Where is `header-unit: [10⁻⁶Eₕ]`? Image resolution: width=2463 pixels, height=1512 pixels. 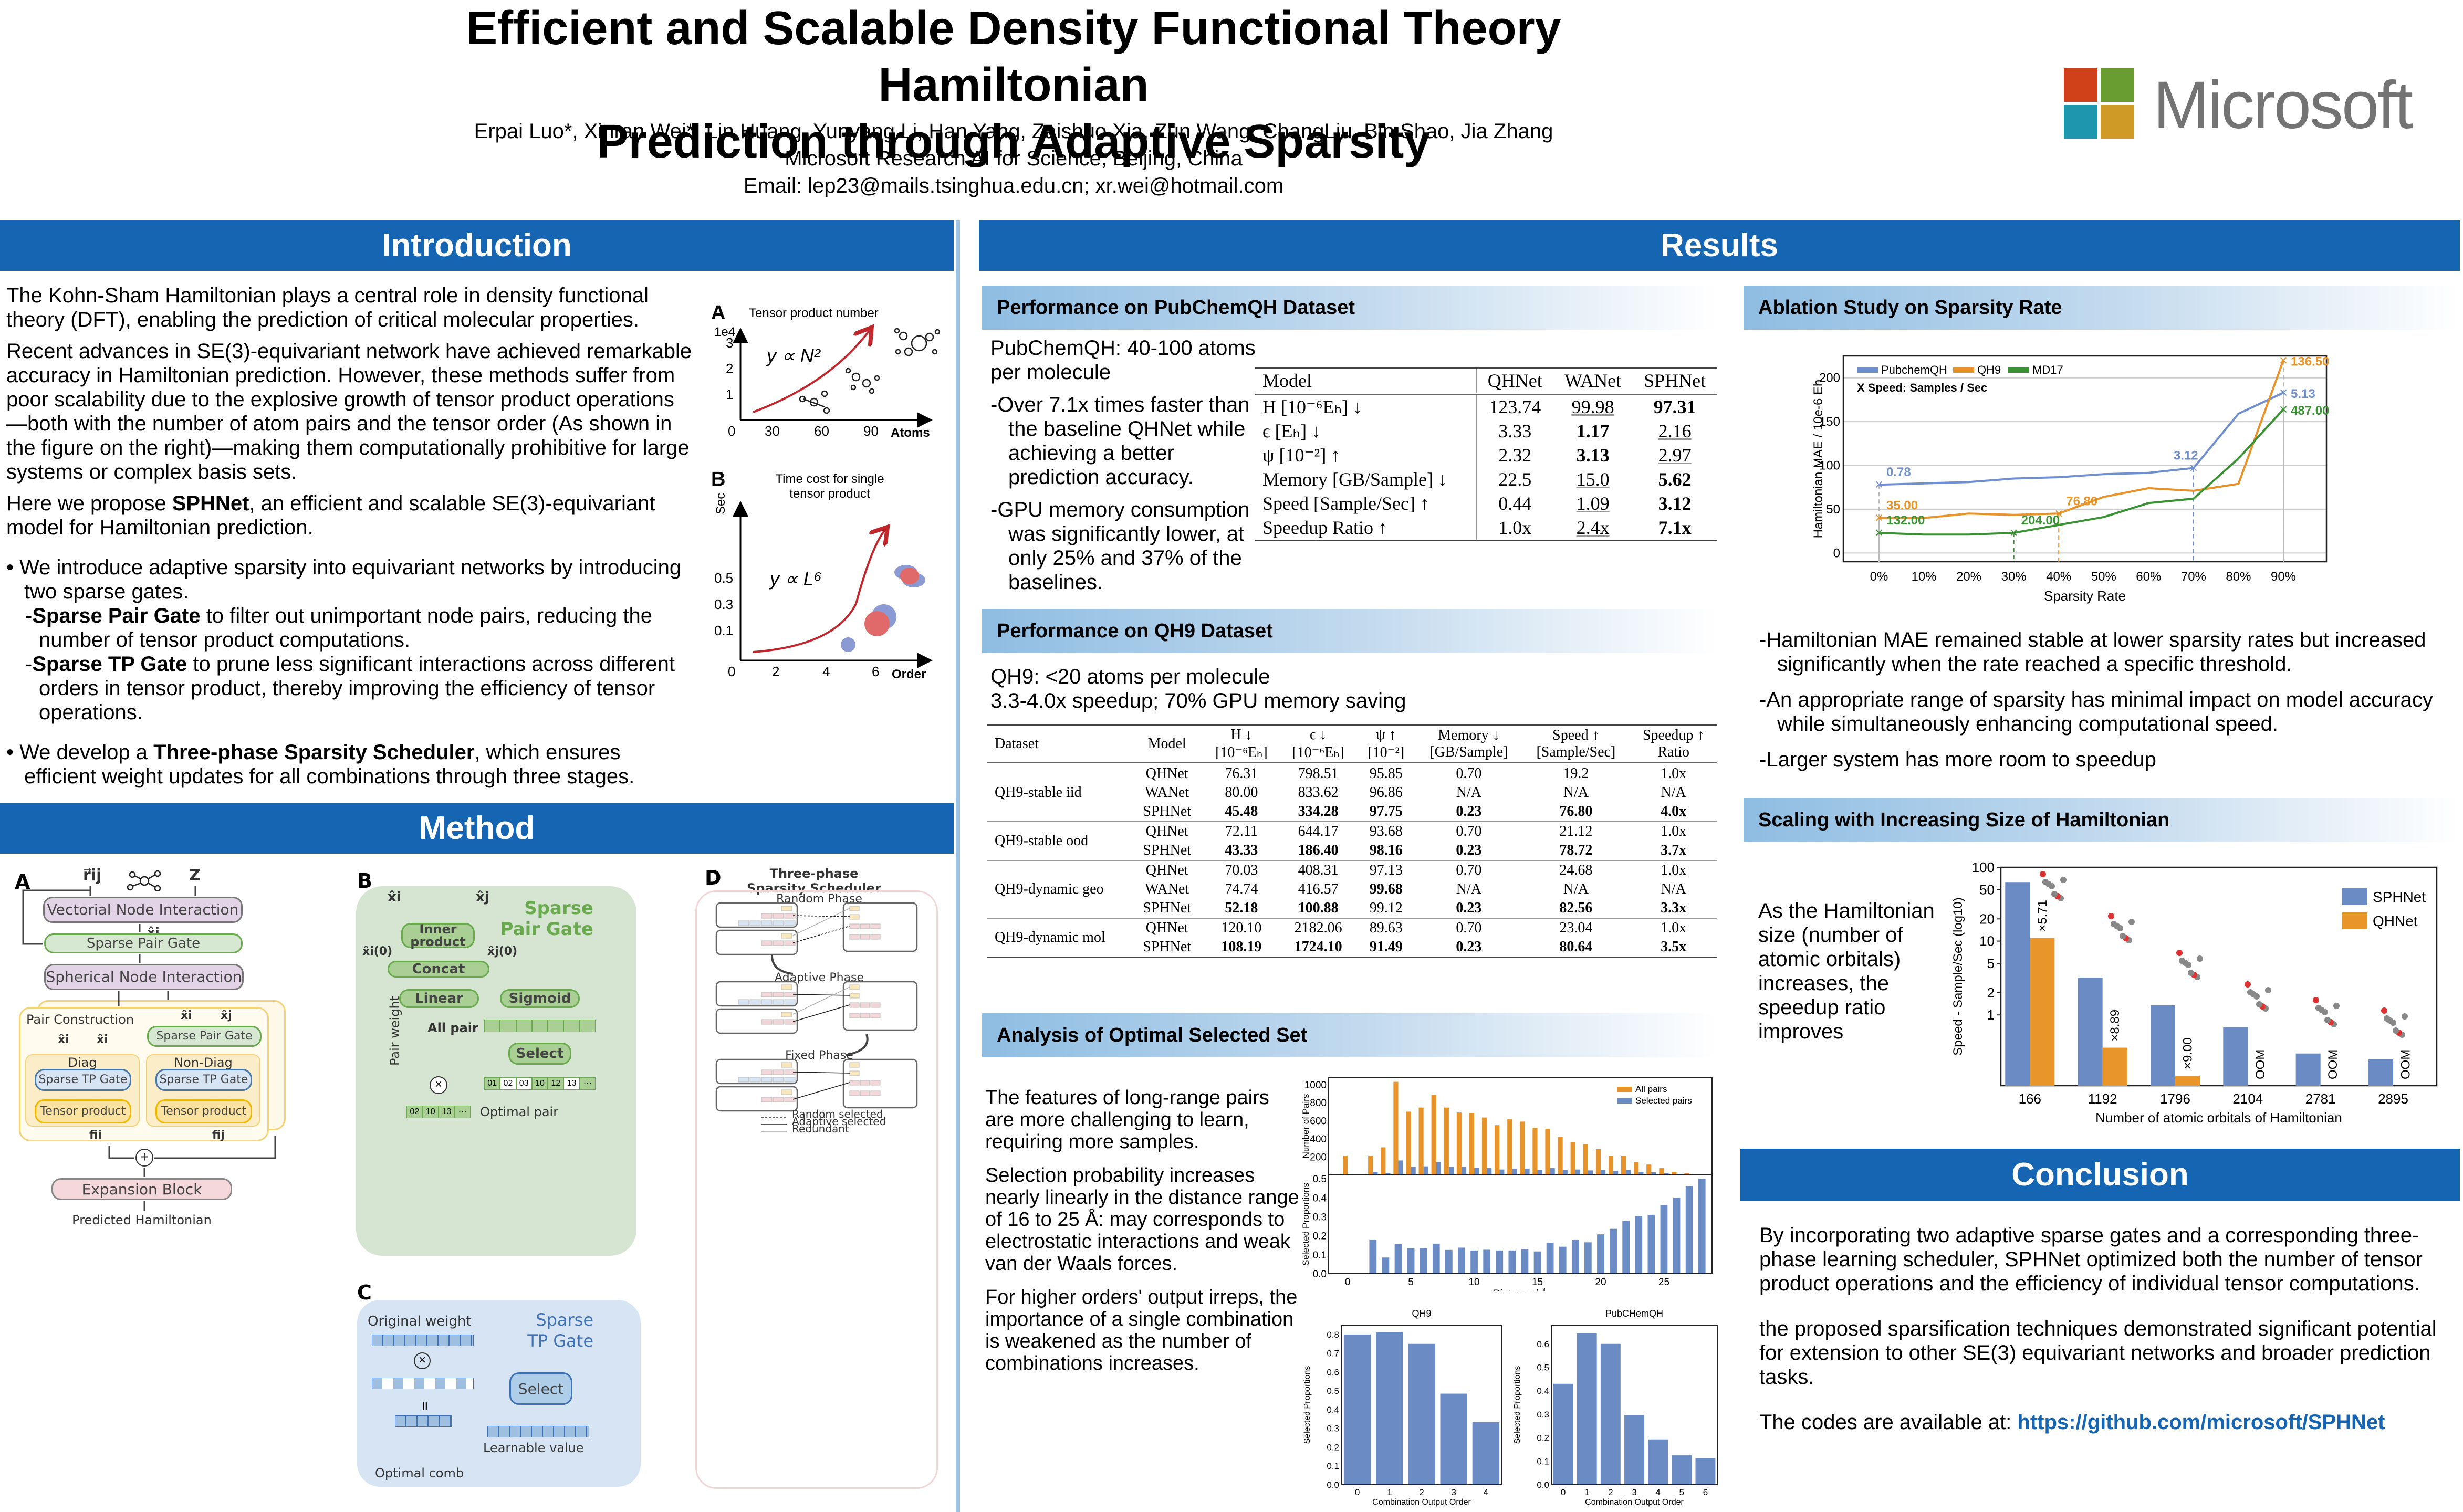
header-unit: [10⁻⁶Eₕ] is located at coordinates (1318, 752).